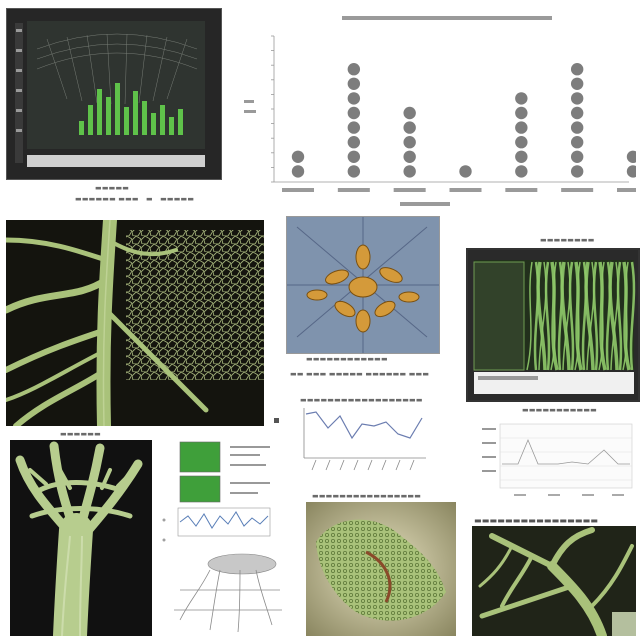 This screenshot has width=640, height=640. I want to click on fiber-side-mesh, so click(499, 316).